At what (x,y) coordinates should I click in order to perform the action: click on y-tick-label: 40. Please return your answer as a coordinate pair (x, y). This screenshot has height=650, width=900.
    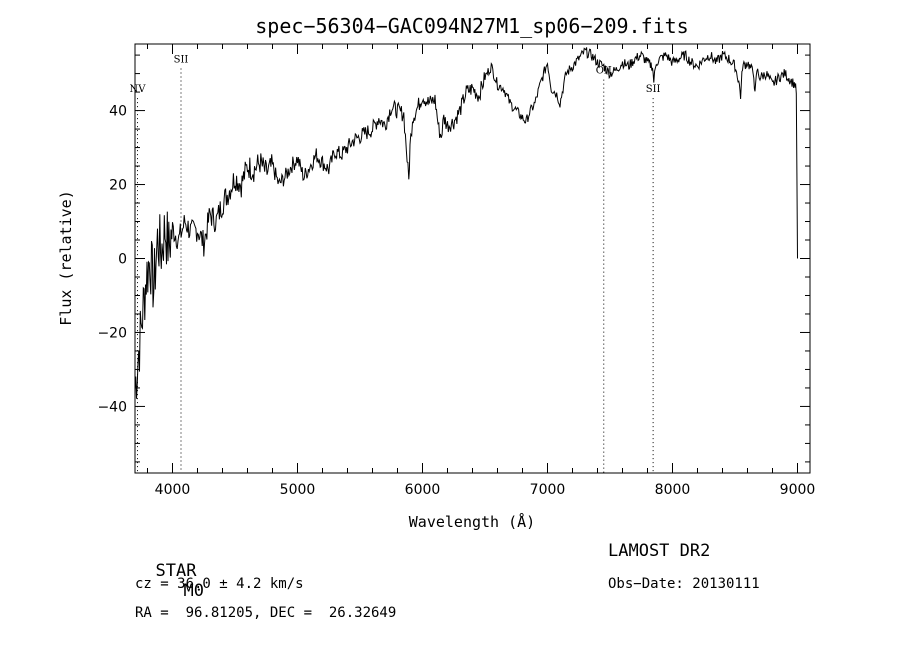
    Looking at the image, I should click on (118, 112).